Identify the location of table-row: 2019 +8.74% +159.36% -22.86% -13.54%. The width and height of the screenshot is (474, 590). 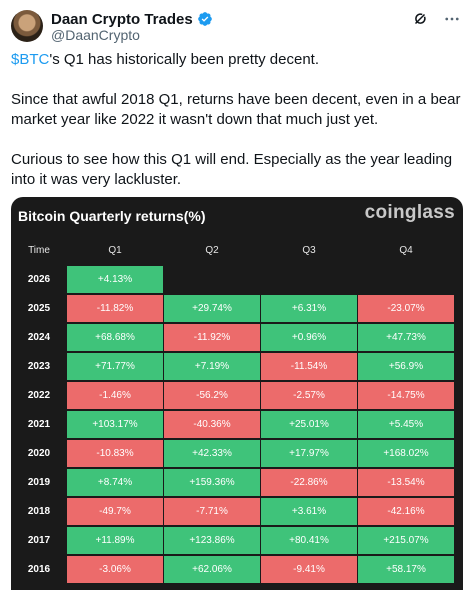
(237, 482).